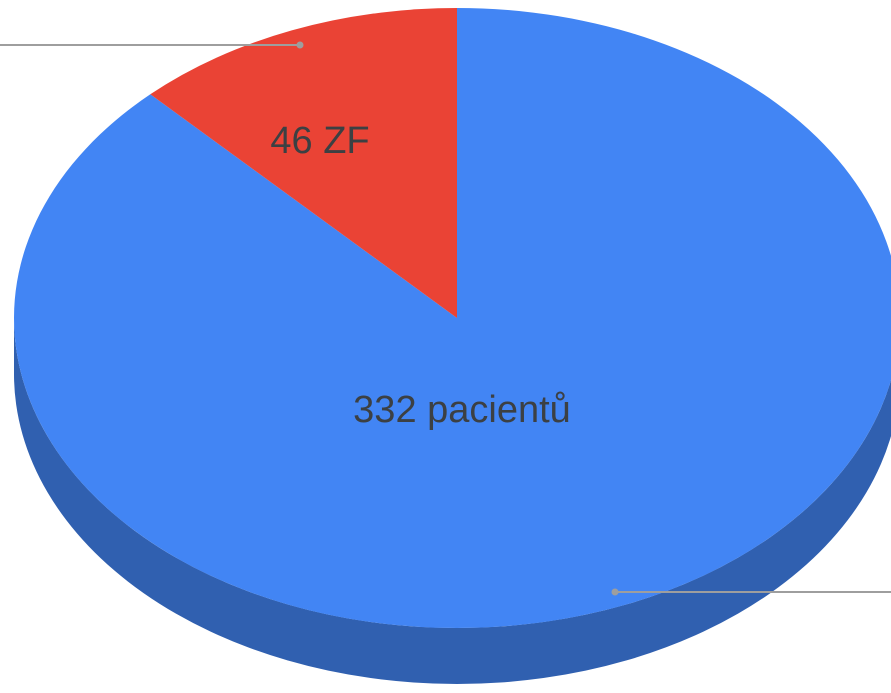  What do you see at coordinates (319, 141) in the screenshot?
I see `data-label: 46 ZF` at bounding box center [319, 141].